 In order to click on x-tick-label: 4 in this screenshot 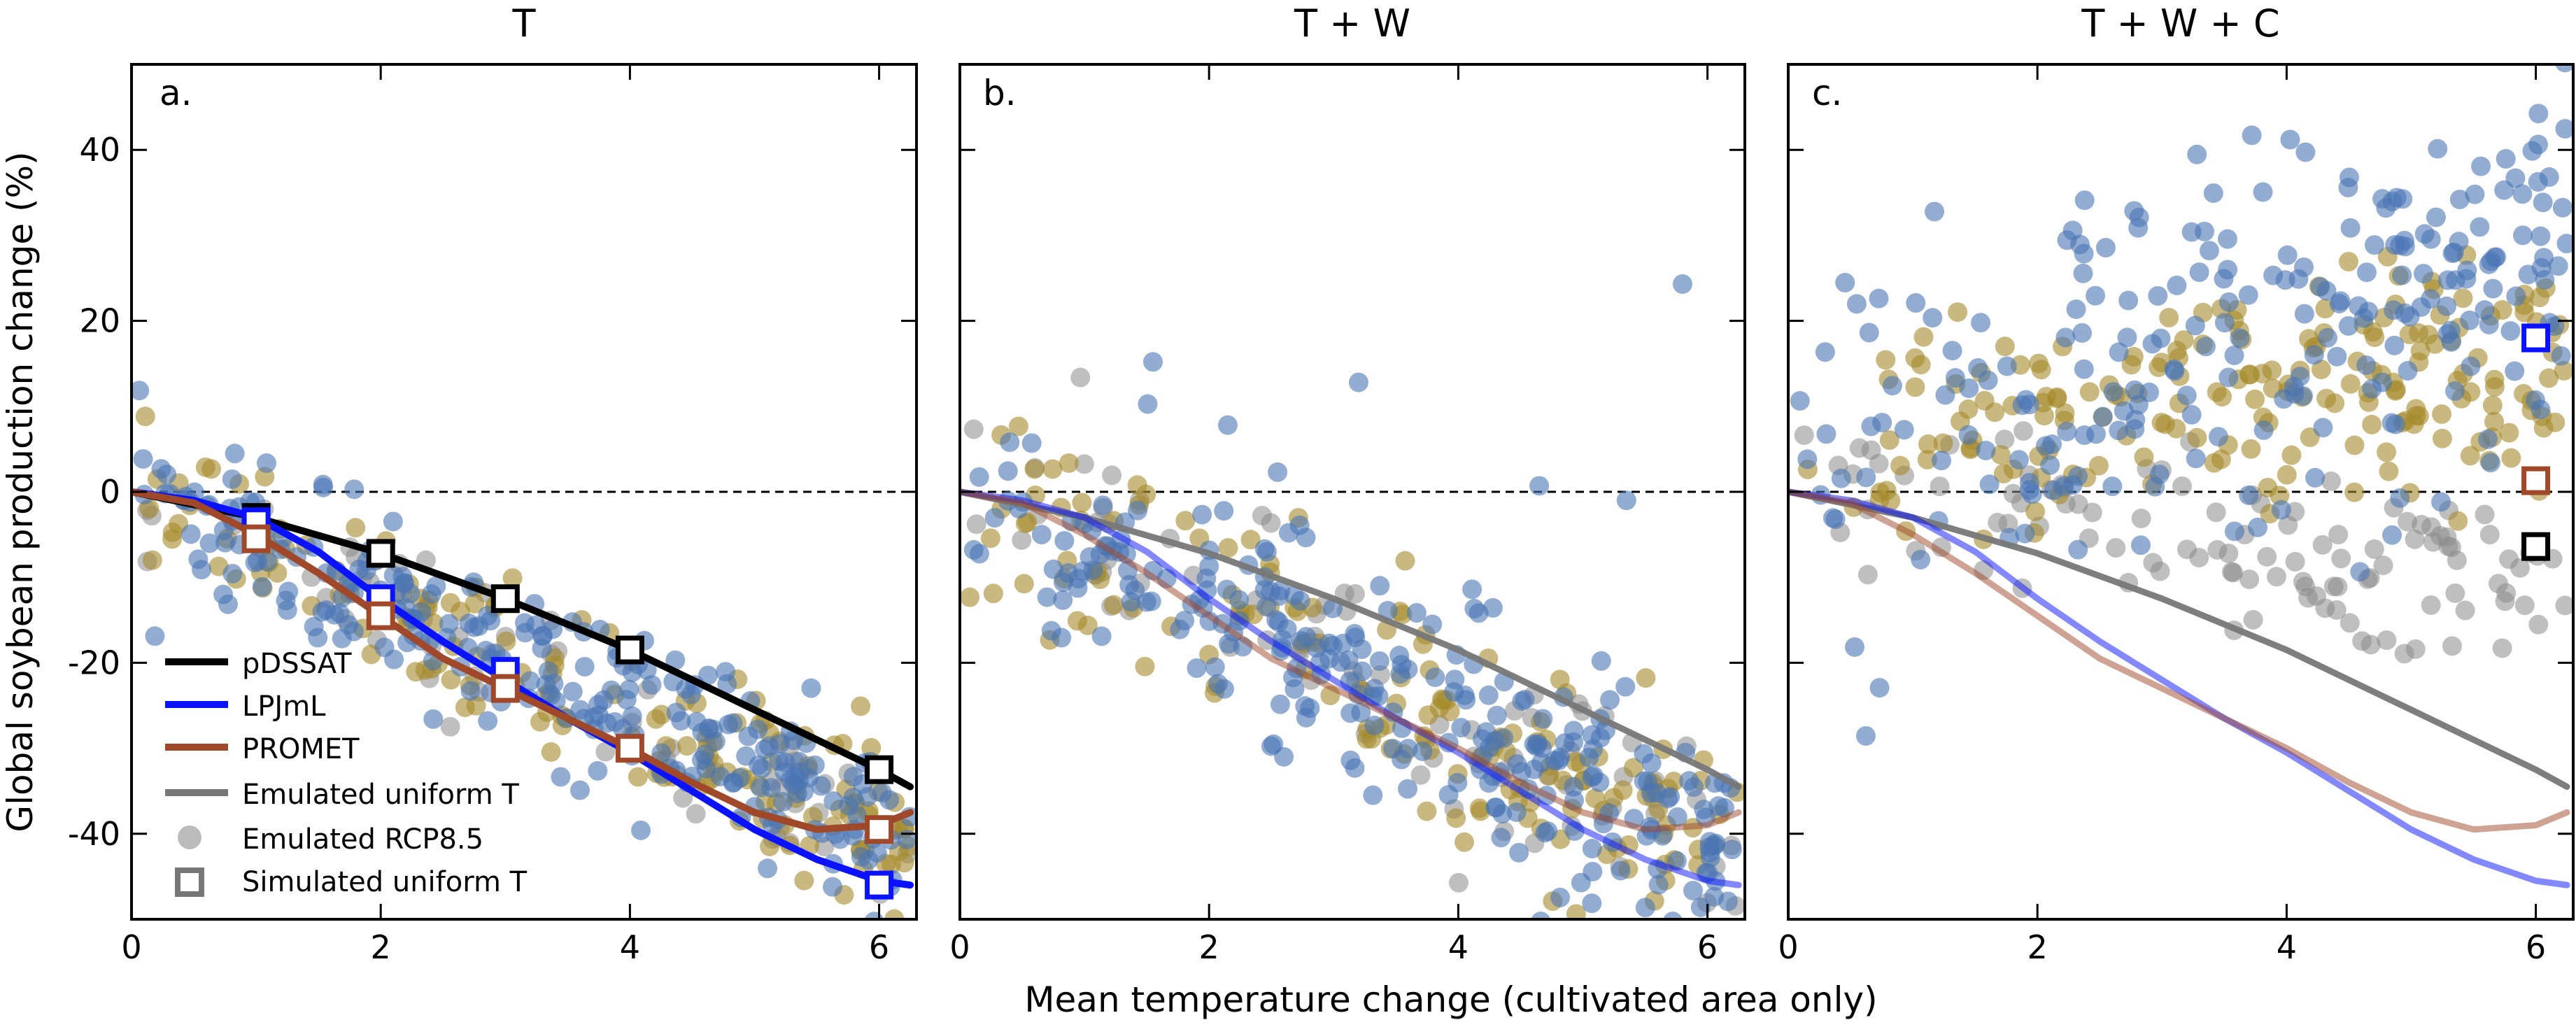, I will do `click(2287, 947)`.